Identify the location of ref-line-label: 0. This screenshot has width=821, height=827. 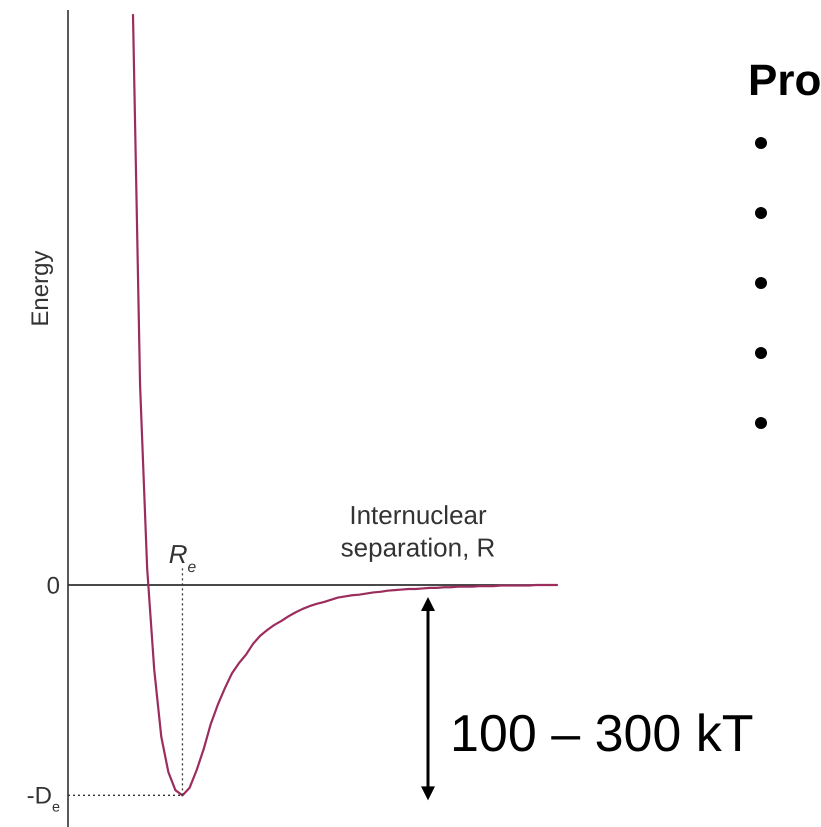
(53, 586).